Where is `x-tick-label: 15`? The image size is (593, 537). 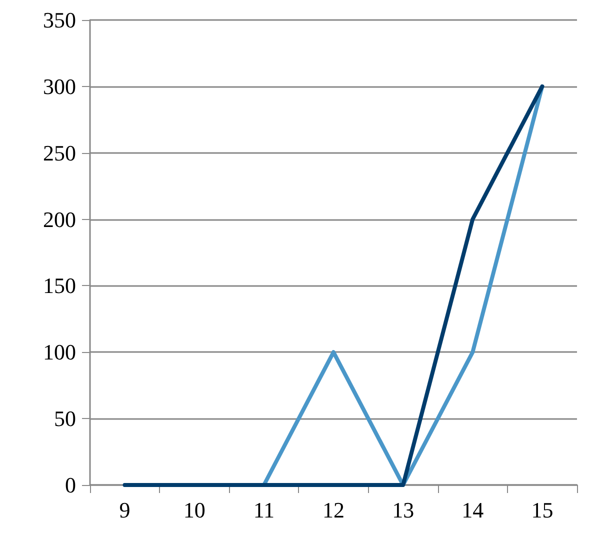 x-tick-label: 15 is located at coordinates (542, 510).